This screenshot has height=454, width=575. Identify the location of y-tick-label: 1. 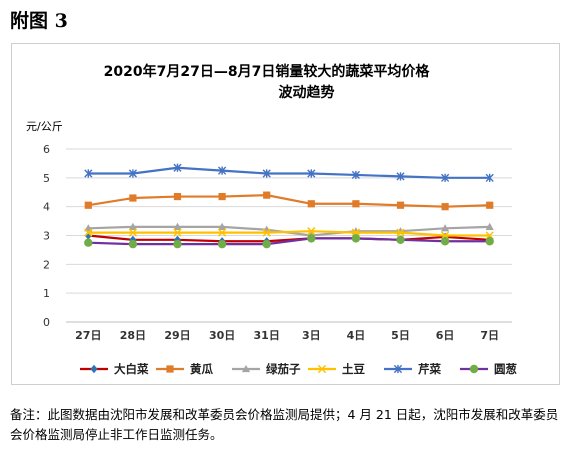
(46, 293).